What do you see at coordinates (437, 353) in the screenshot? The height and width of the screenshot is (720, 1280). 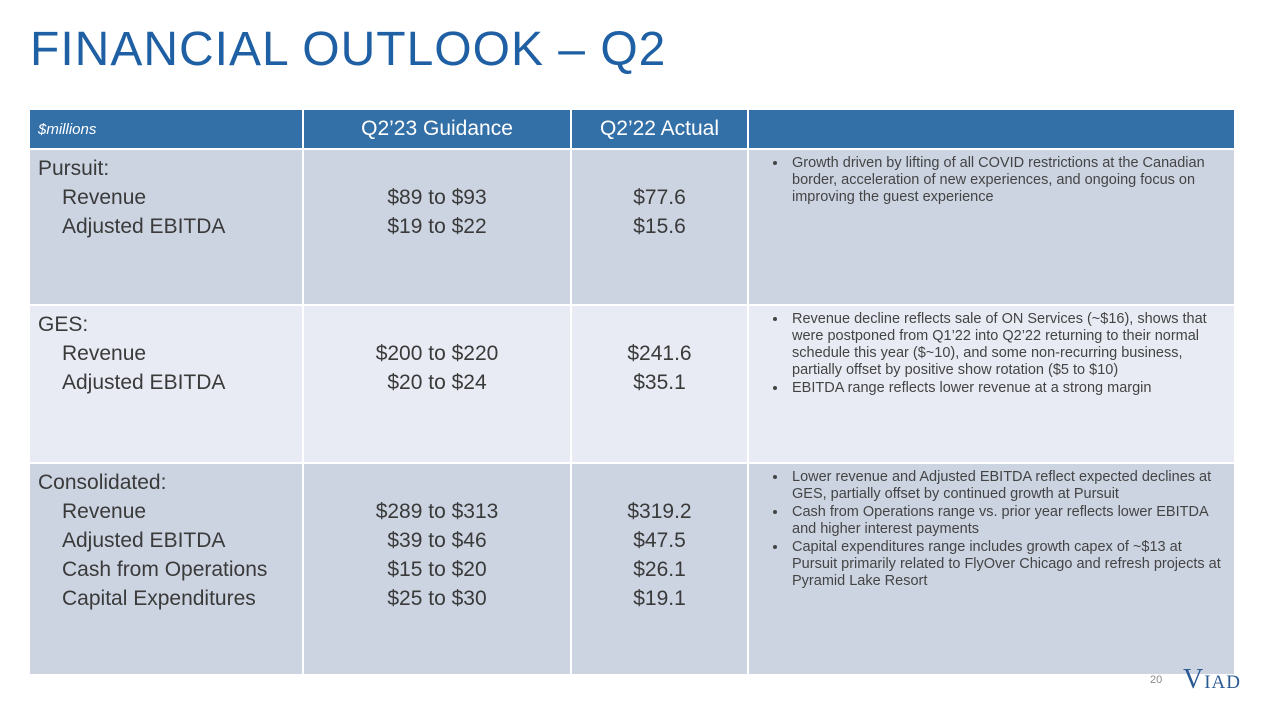 I see `guidance-value: $200 to $220` at bounding box center [437, 353].